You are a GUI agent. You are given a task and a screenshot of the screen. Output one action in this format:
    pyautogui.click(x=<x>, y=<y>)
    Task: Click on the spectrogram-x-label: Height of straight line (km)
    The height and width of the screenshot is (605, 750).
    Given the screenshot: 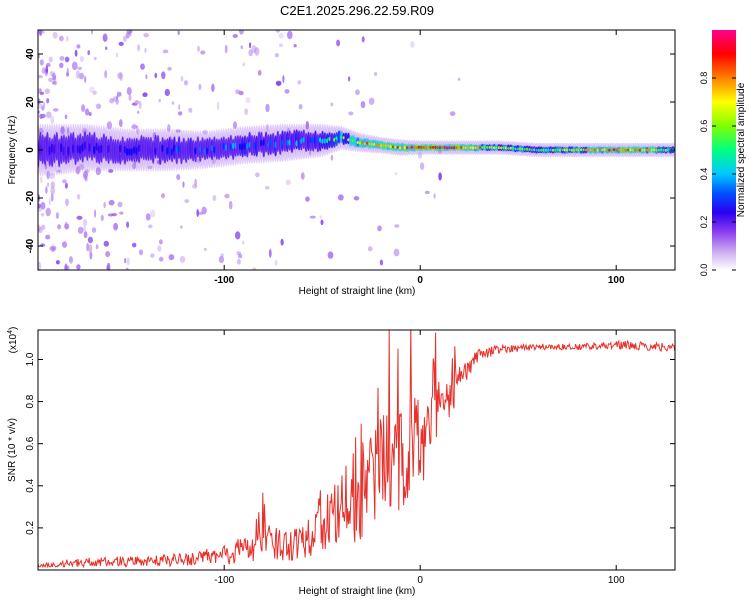 What is the action you would take?
    pyautogui.click(x=357, y=291)
    